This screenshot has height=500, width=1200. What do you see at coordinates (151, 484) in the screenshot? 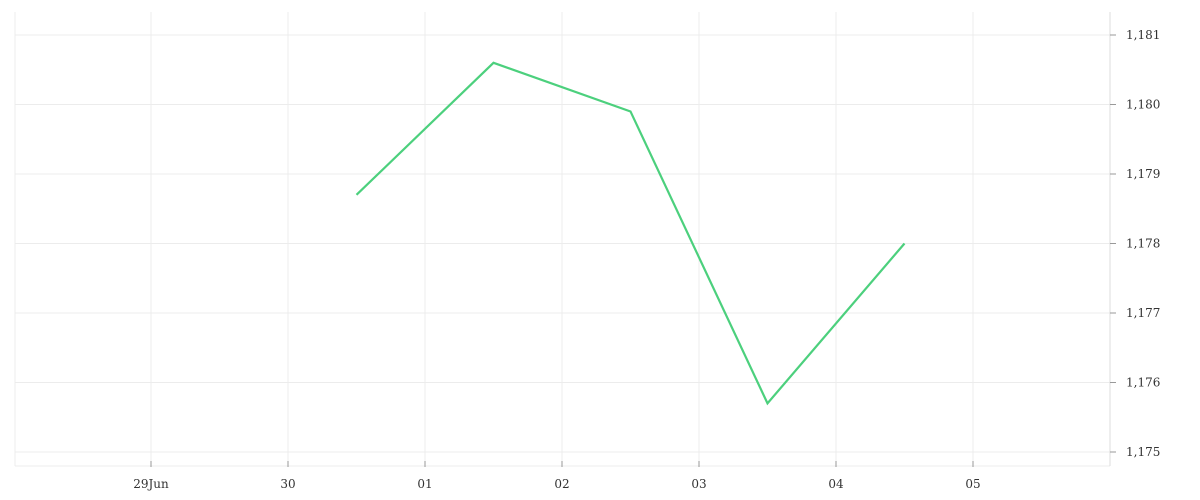
I see `x-tick-label: 29Jun` at bounding box center [151, 484].